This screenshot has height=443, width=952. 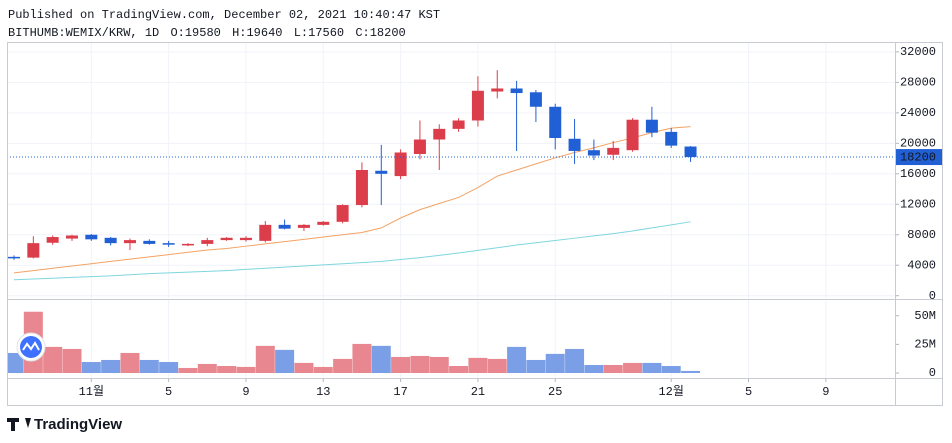 I want to click on y-tick-label: 20000, so click(x=918, y=144).